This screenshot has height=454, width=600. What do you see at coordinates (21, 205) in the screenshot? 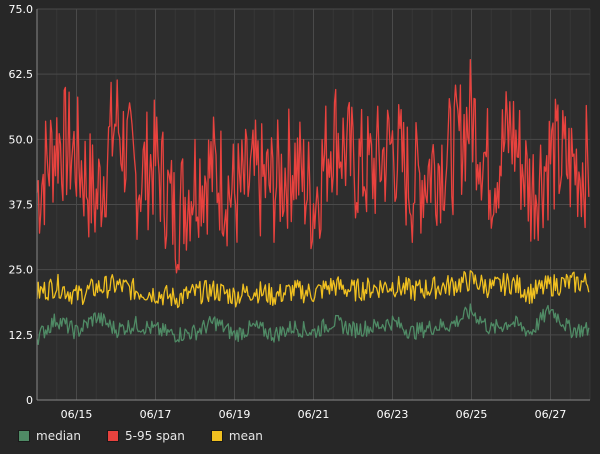
I see `y-tick-label: 37.5` at bounding box center [21, 205].